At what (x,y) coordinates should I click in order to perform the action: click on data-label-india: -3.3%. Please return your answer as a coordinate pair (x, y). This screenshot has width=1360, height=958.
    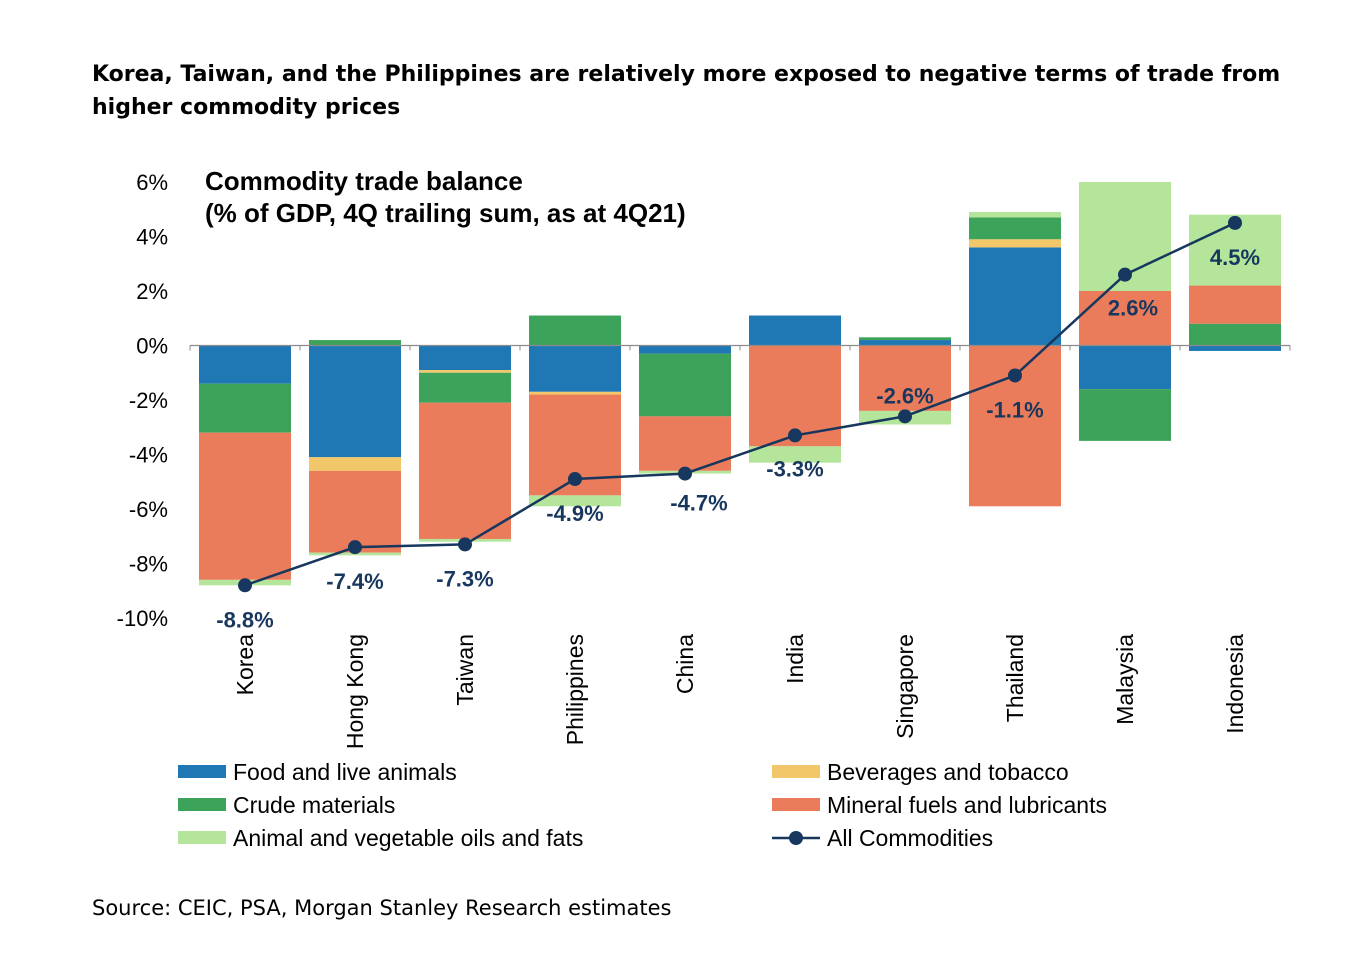
    Looking at the image, I should click on (794, 468).